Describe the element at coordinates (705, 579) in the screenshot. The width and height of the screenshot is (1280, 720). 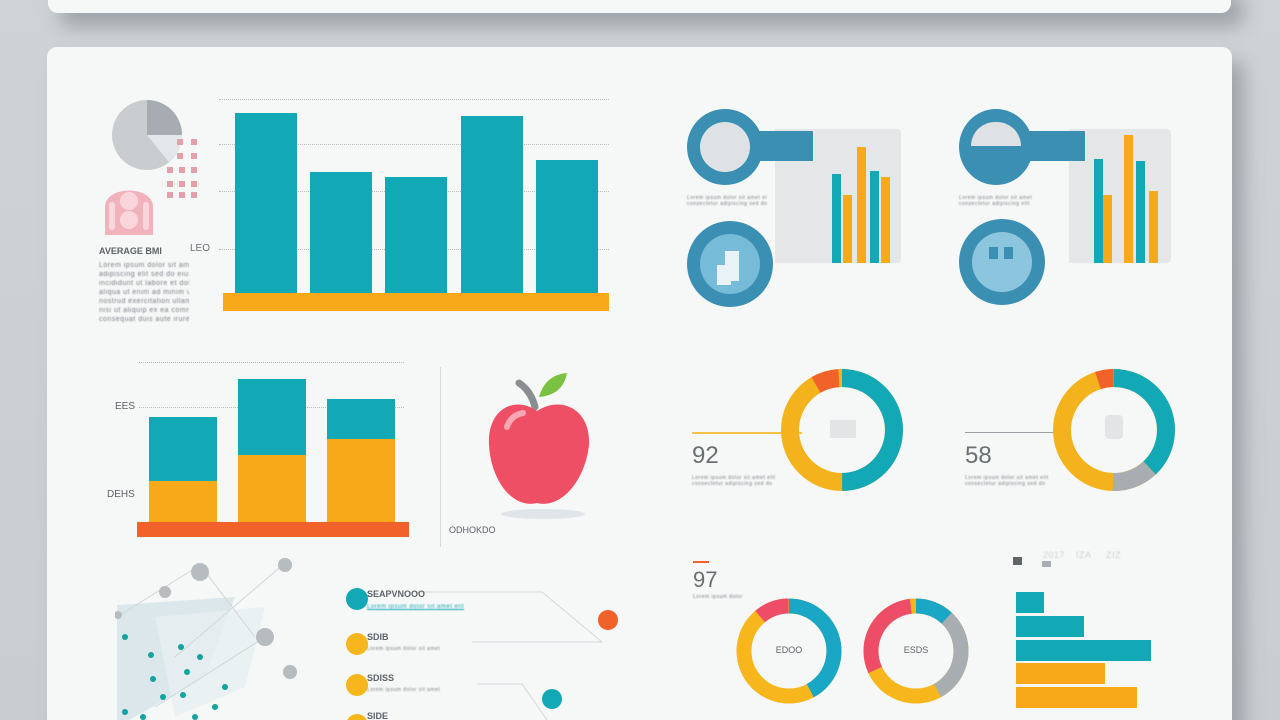
I see `bottom-mid-value: 97` at that location.